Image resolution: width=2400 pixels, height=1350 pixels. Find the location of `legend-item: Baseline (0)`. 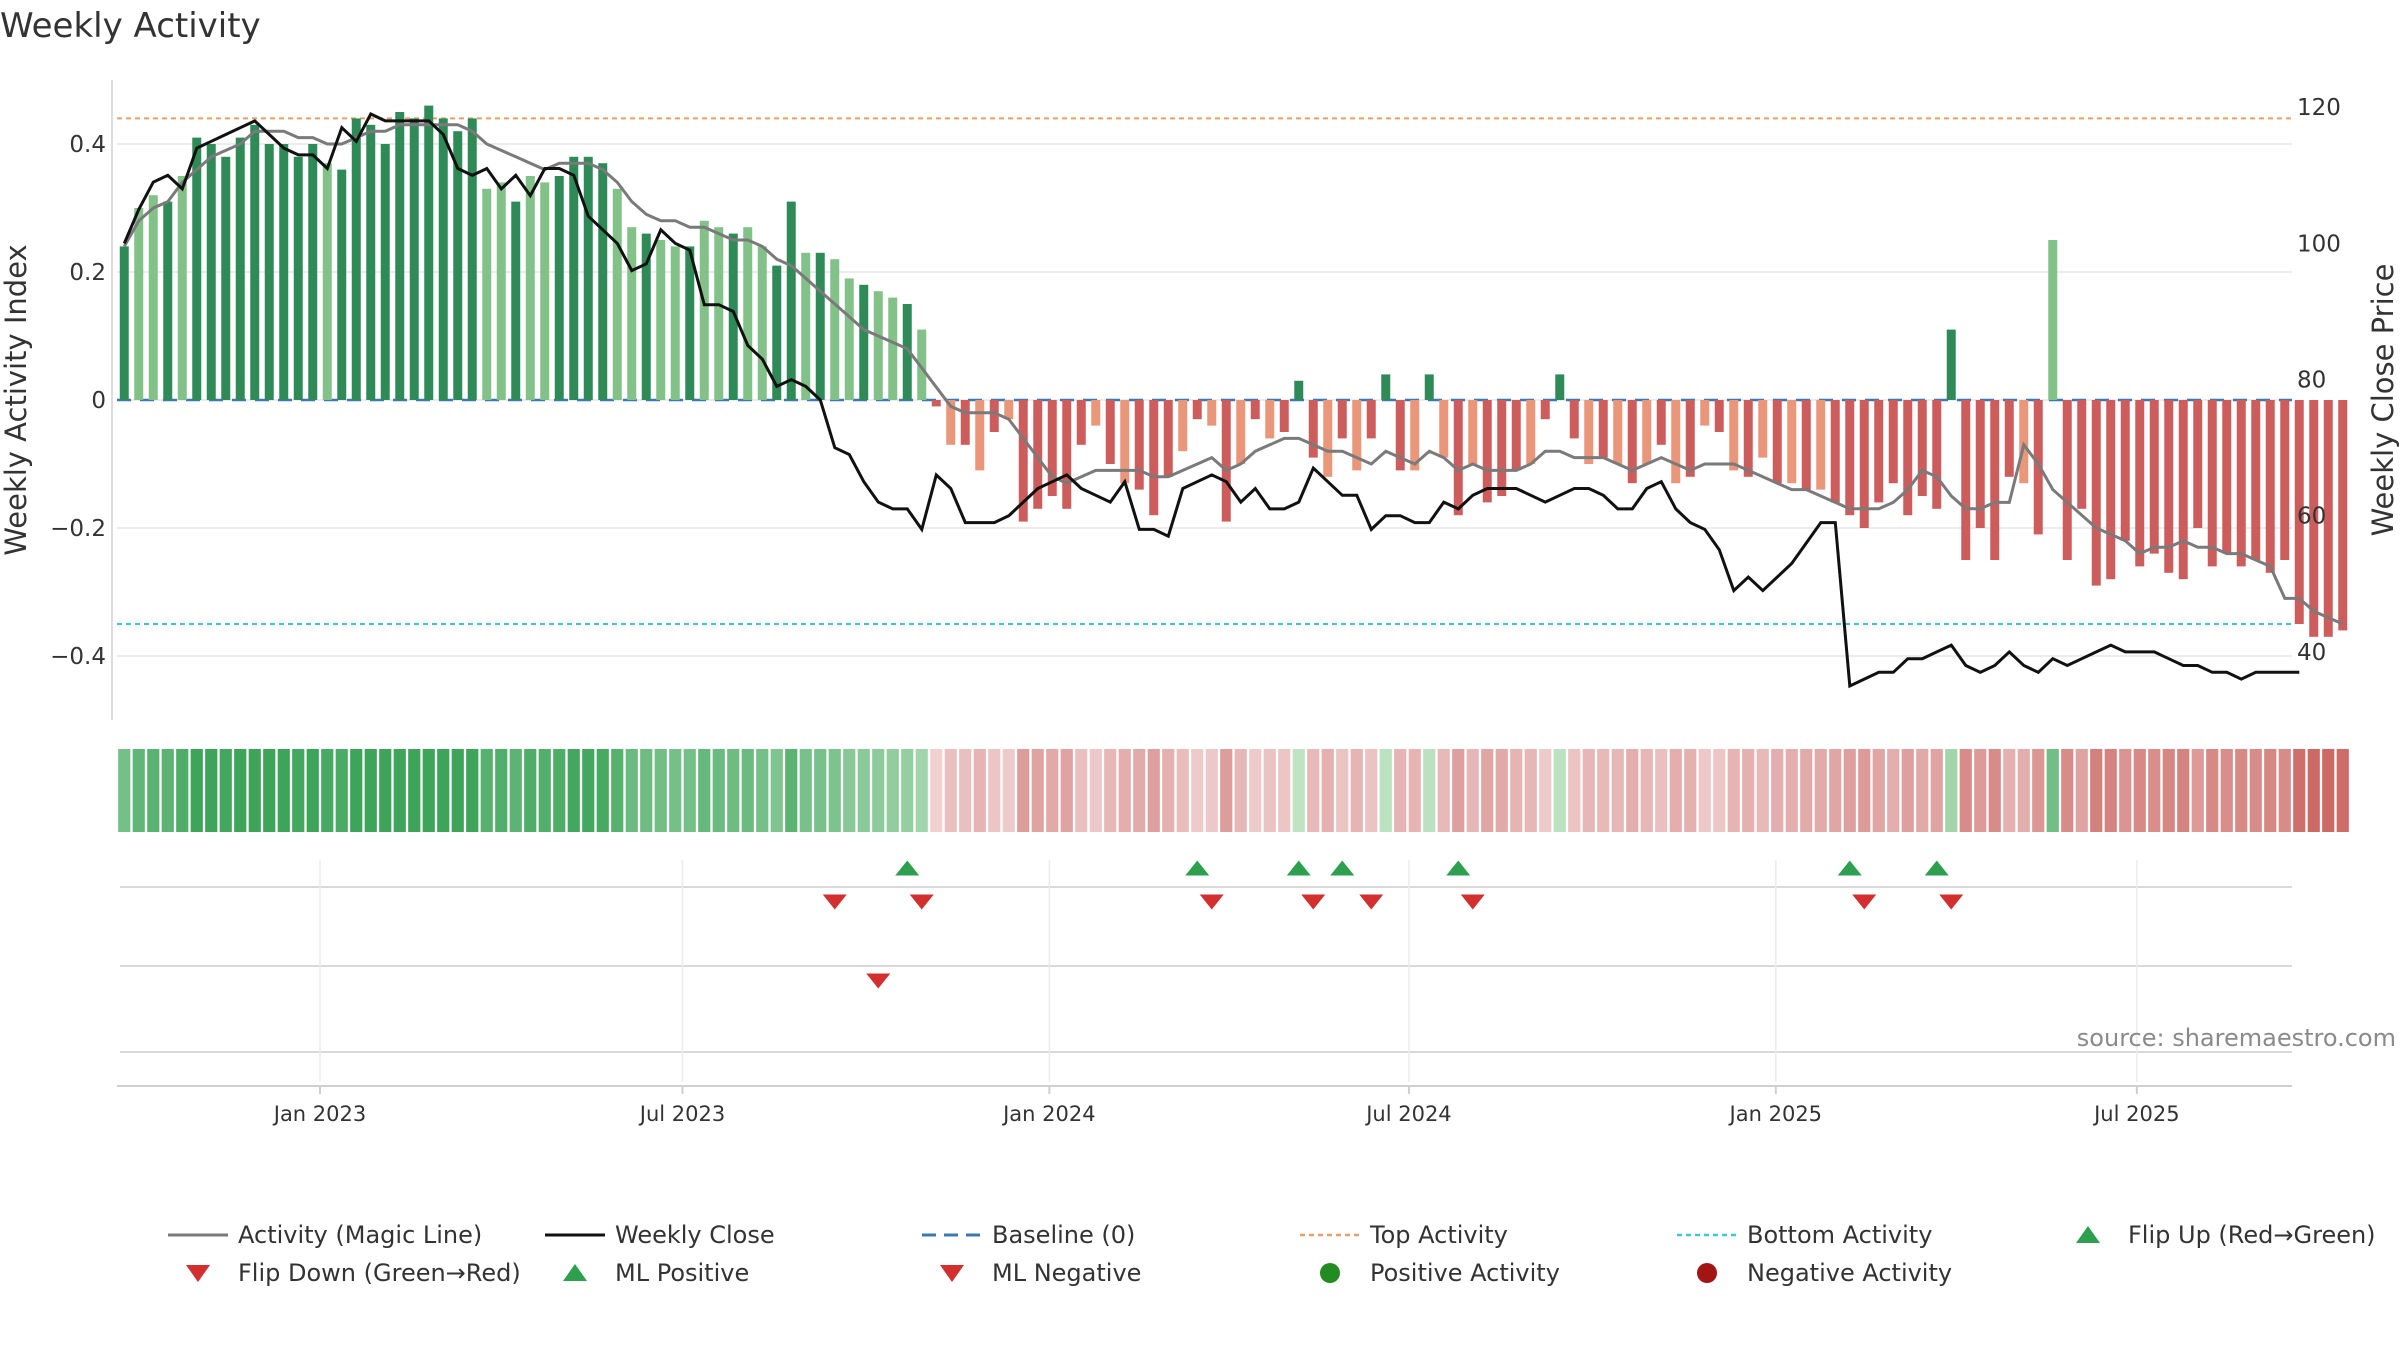

legend-item: Baseline (0) is located at coordinates (1028, 1235).